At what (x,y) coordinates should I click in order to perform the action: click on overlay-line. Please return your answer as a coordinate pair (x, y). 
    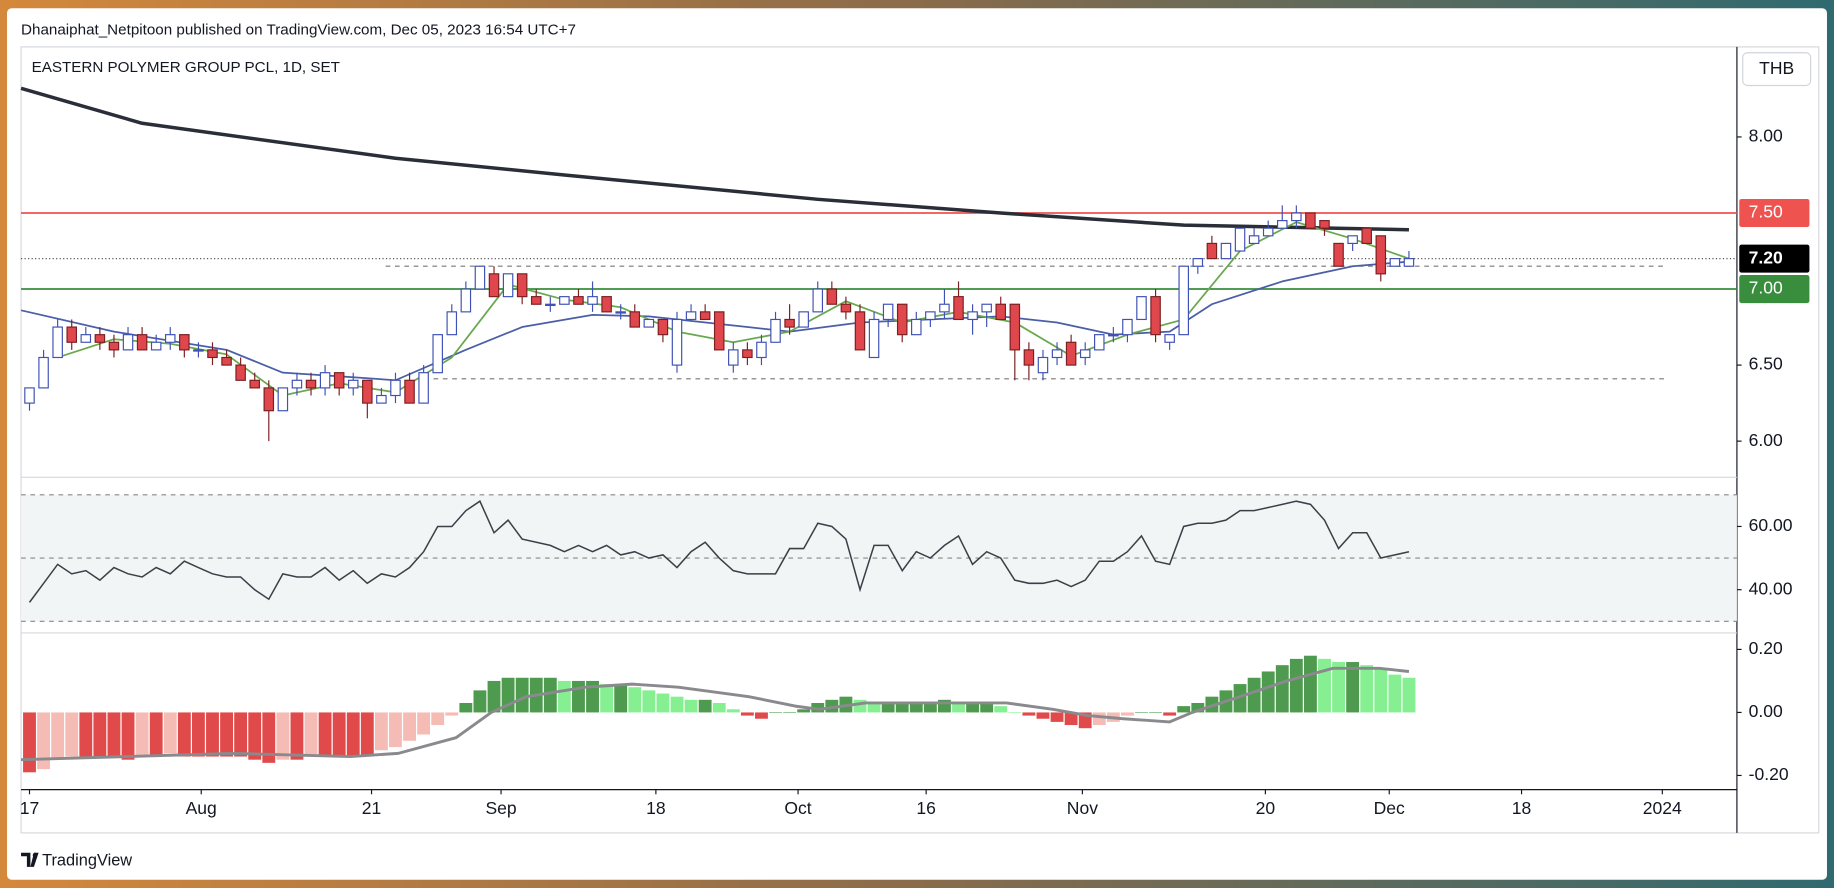
    Looking at the image, I should click on (714, 159).